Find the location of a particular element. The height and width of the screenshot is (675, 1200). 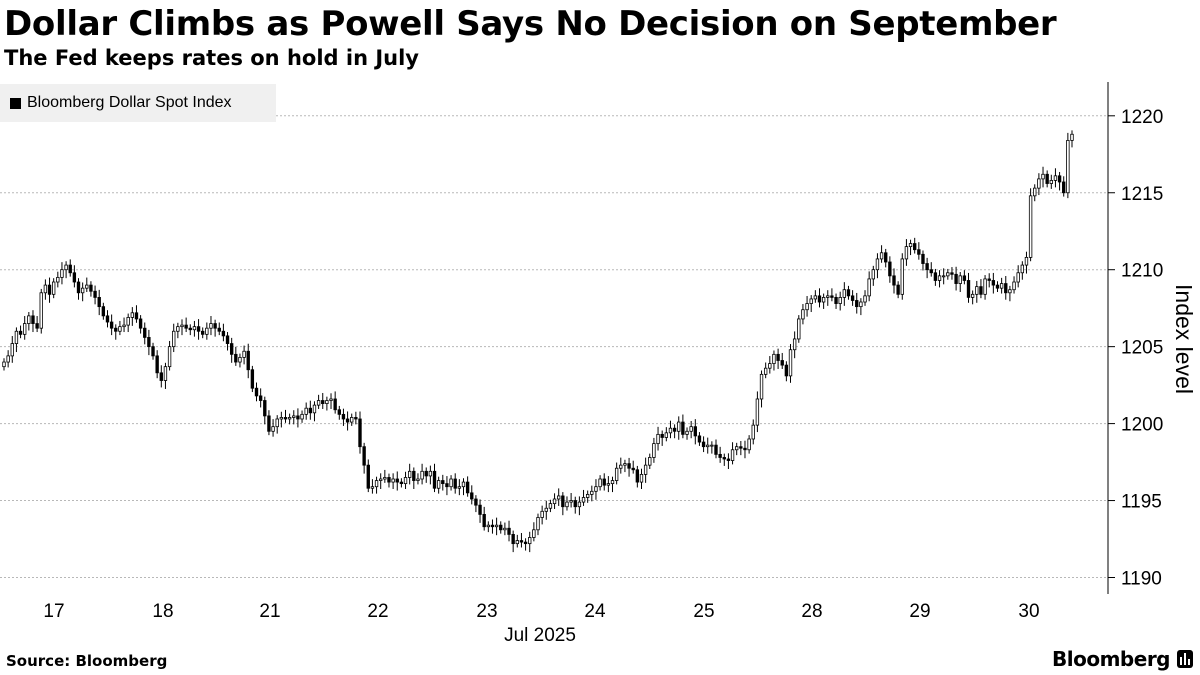

y-tick-label: 1220 is located at coordinates (1142, 117).